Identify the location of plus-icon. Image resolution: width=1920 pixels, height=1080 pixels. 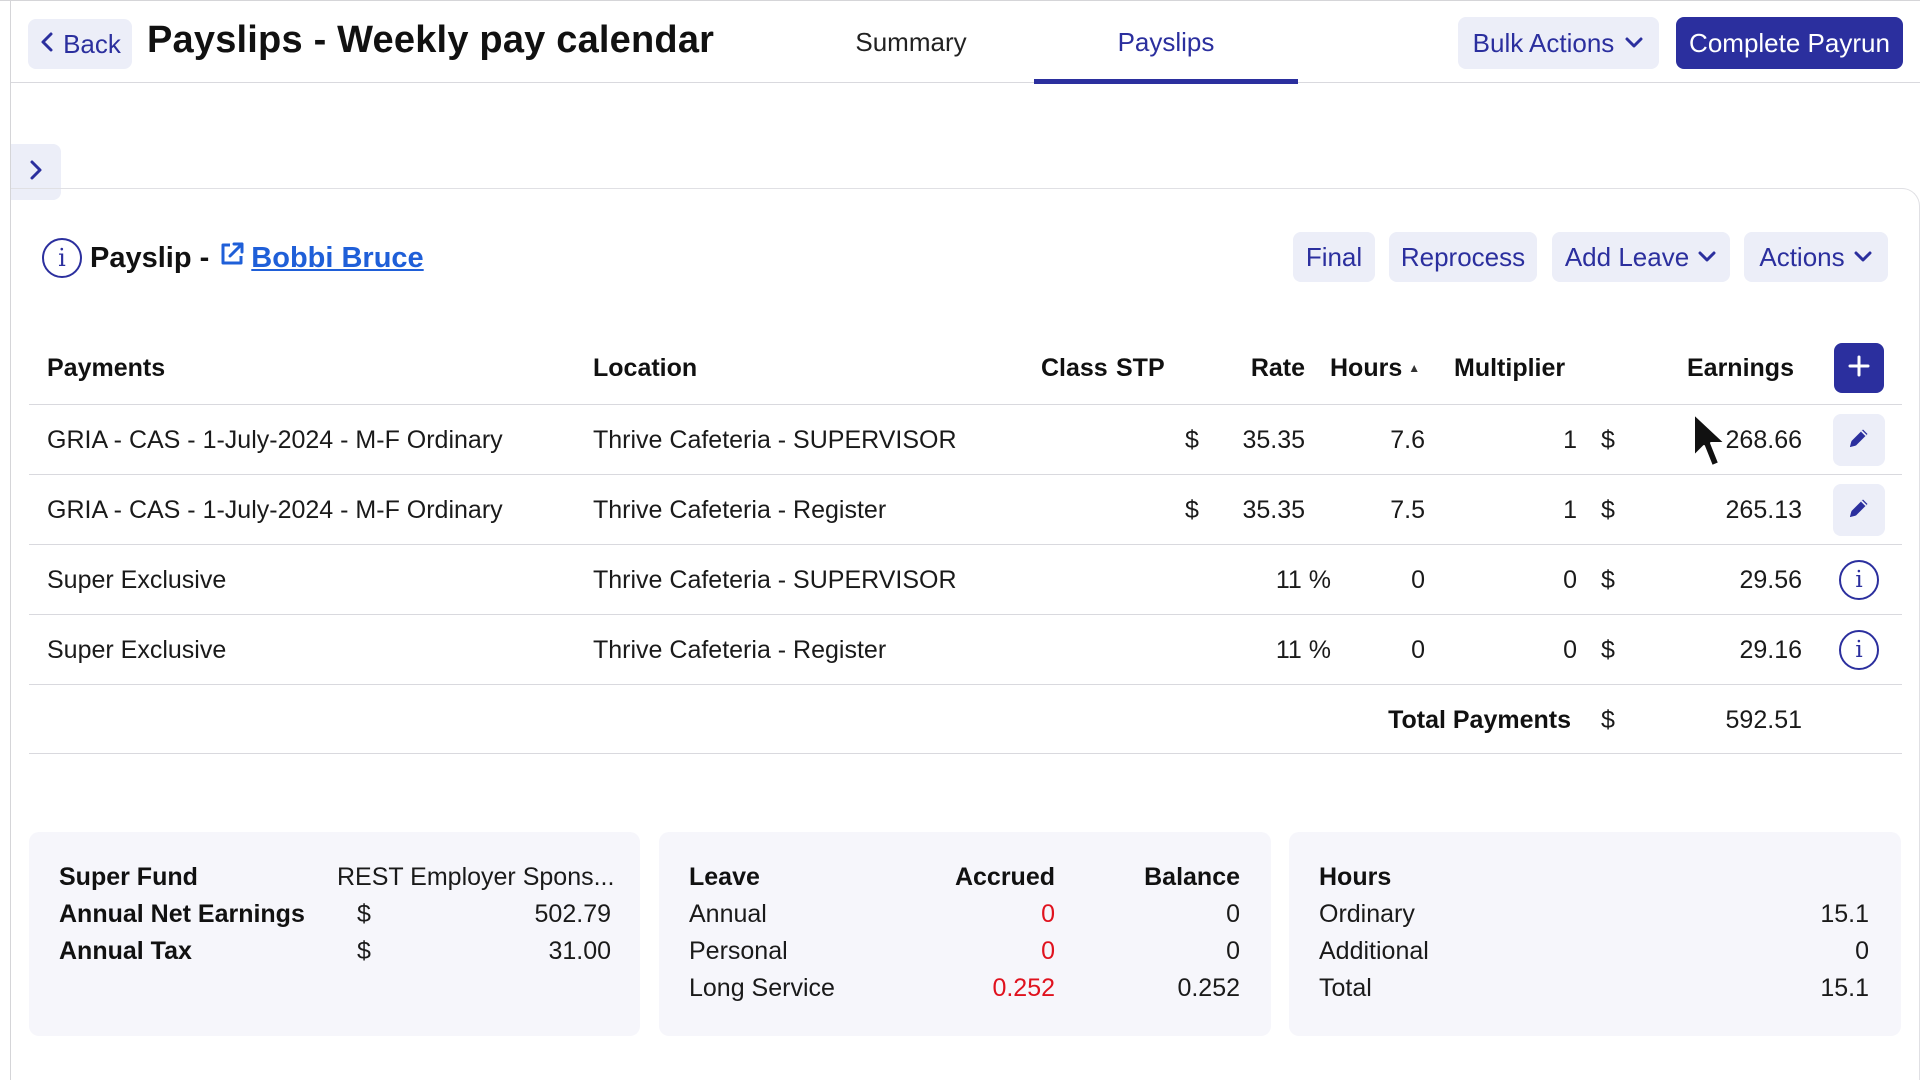
(1859, 368).